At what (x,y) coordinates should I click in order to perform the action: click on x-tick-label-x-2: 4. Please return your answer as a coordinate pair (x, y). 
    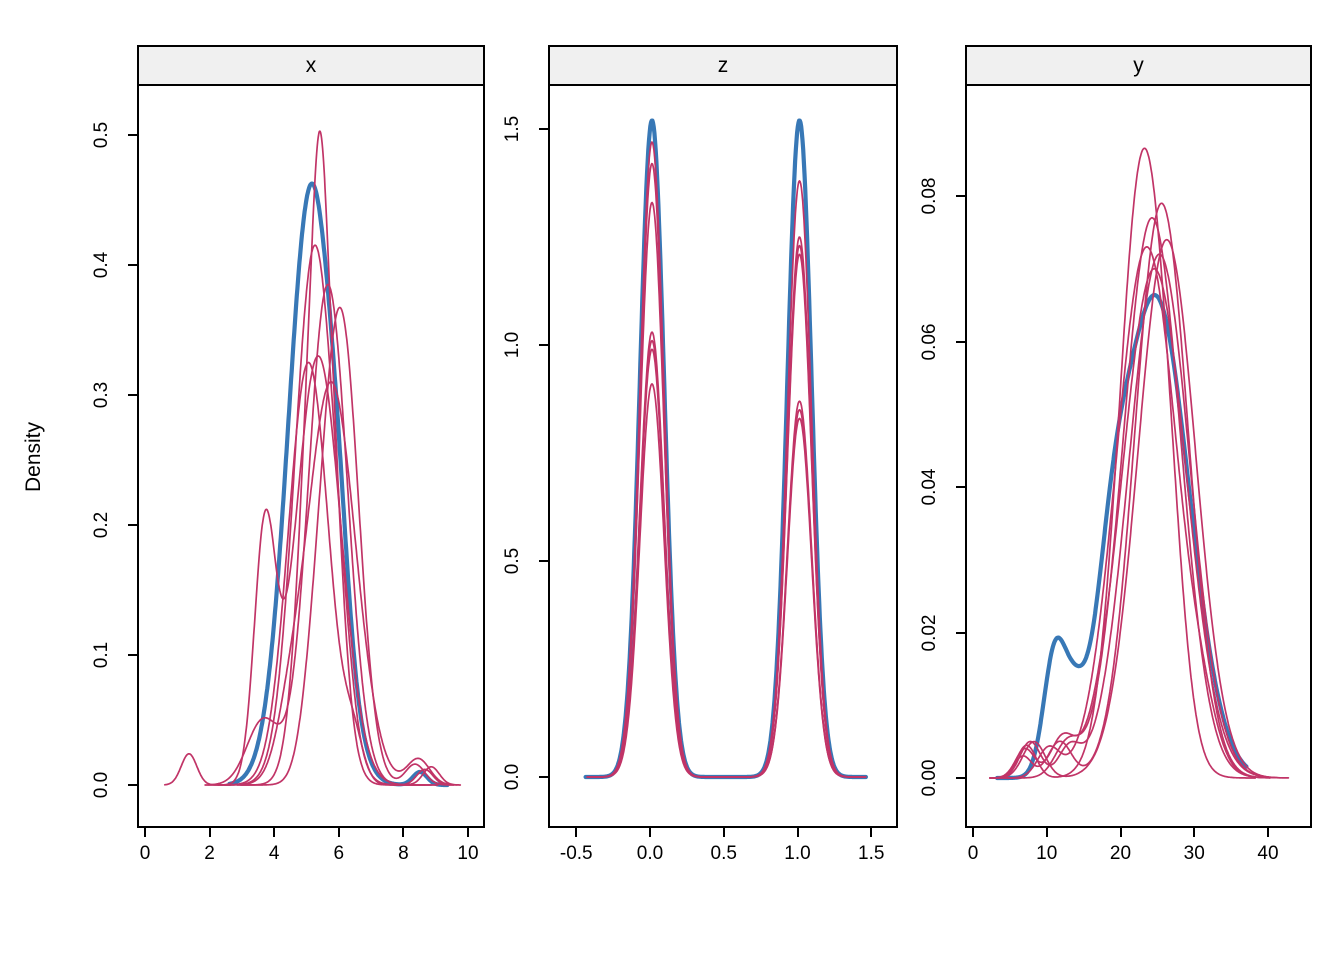
    Looking at the image, I should click on (274, 853).